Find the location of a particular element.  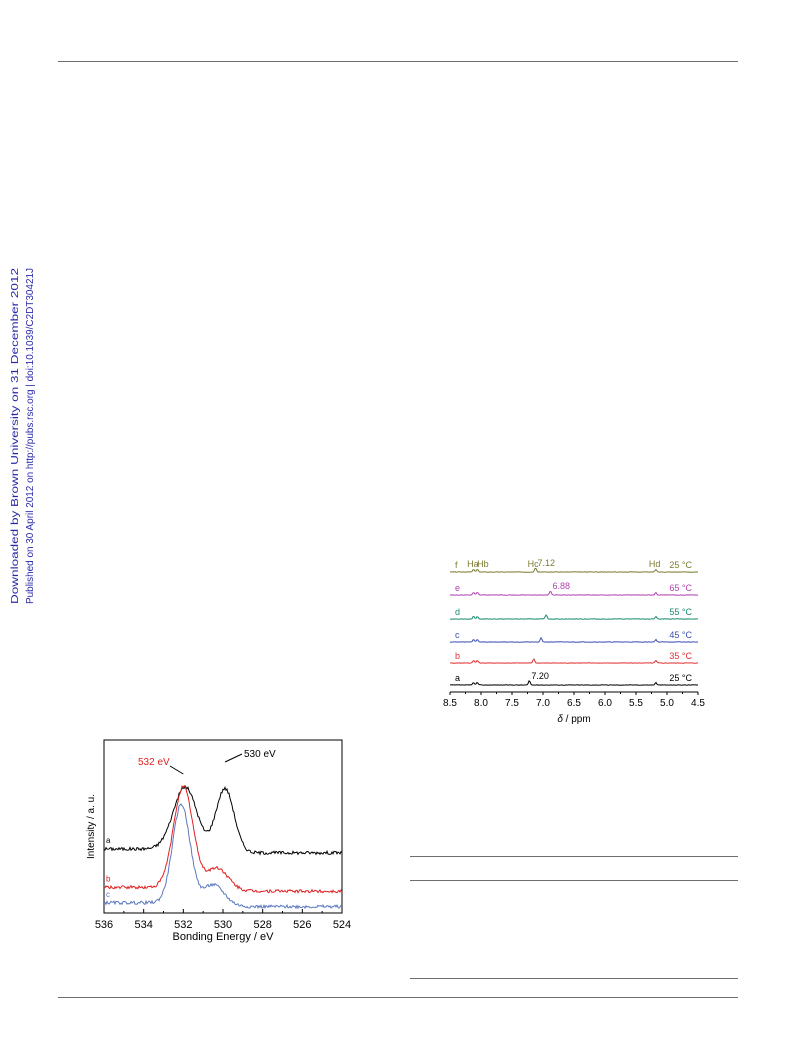

xps-x-axis-title: Bonding Energy / eV is located at coordinates (224, 937).